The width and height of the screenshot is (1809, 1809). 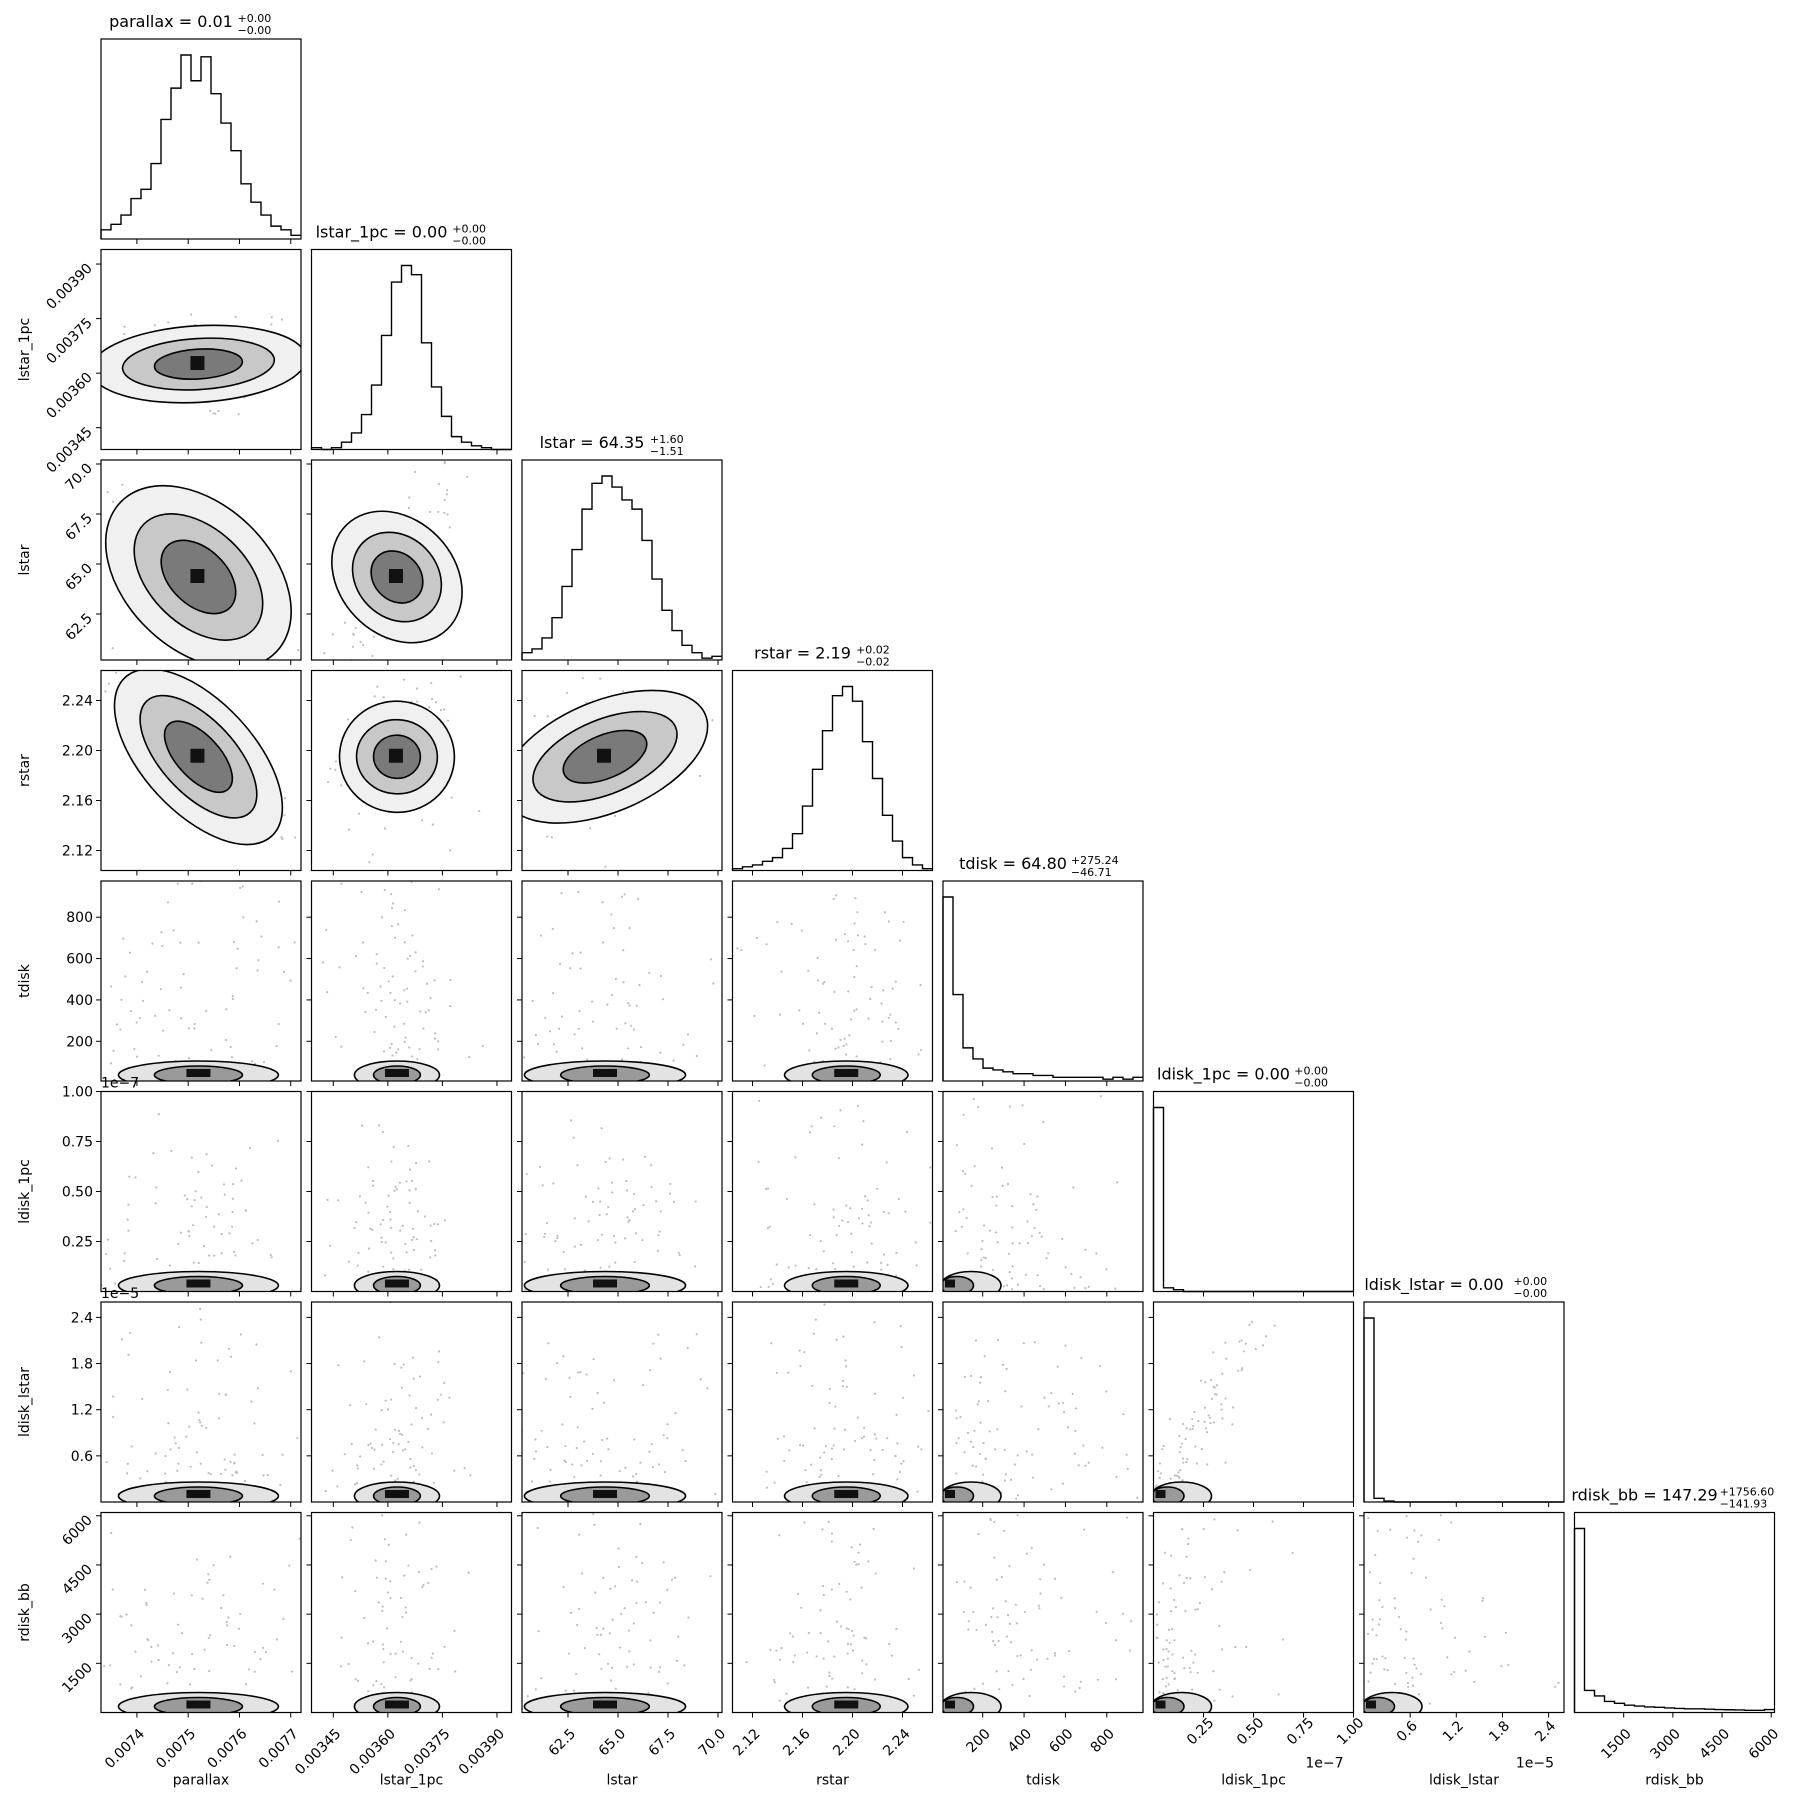 I want to click on panel-title: ldisk_lstar = 0.00, so click(x=1433, y=1285).